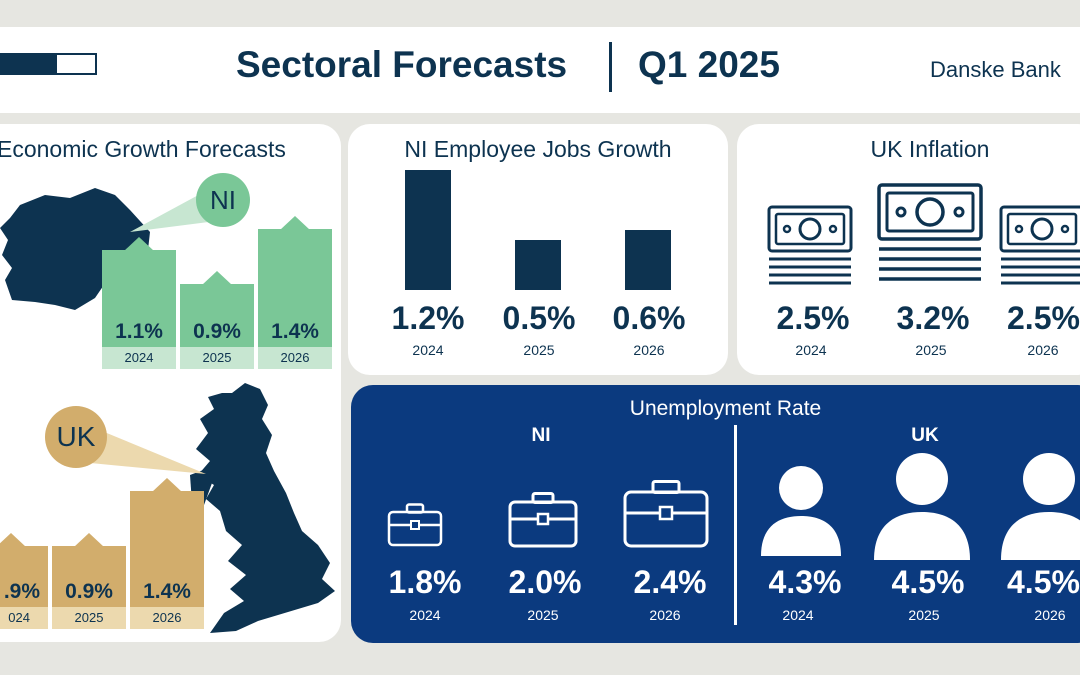 The width and height of the screenshot is (1080, 675). What do you see at coordinates (545, 582) in the screenshot?
I see `unemployment-ni-value: 2.0%` at bounding box center [545, 582].